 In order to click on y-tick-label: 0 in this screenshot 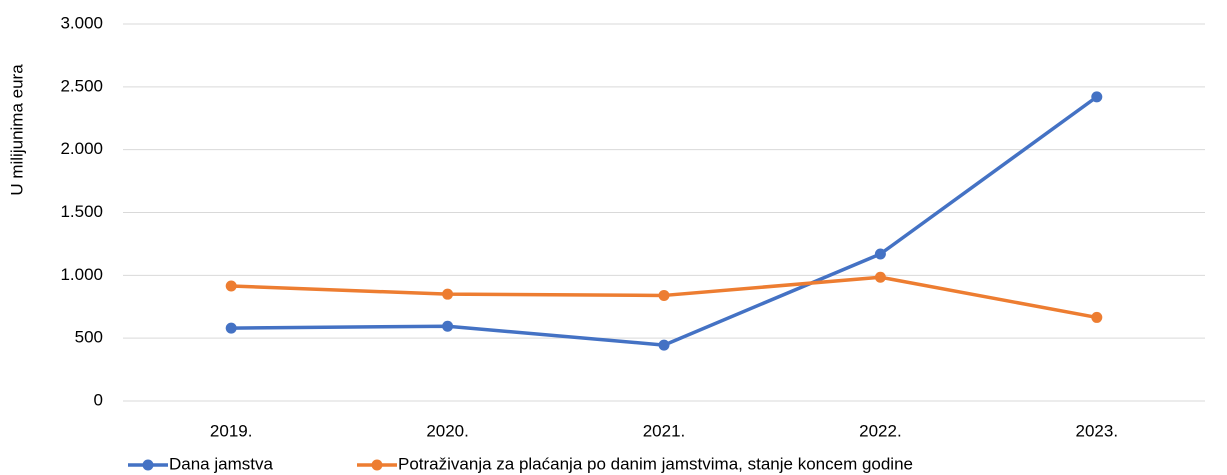, I will do `click(98, 399)`.